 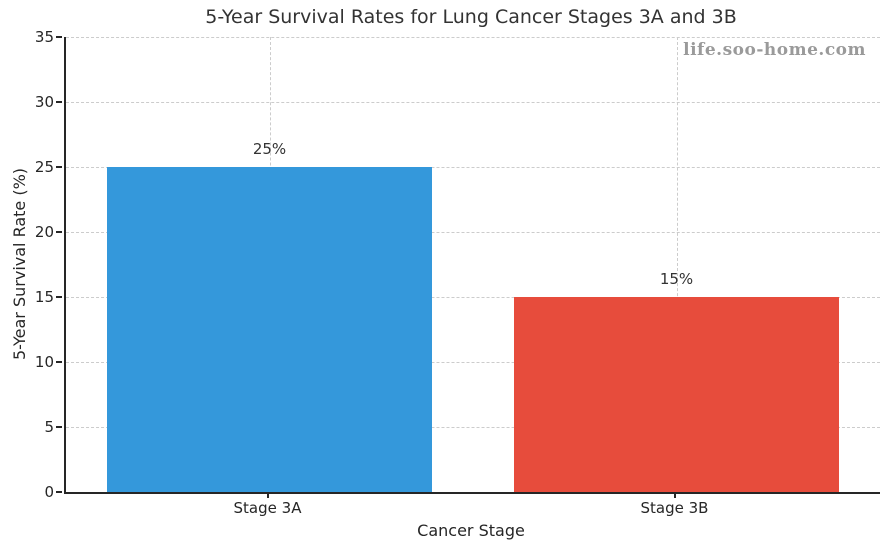 I want to click on bar-stage-3b, so click(x=676, y=394).